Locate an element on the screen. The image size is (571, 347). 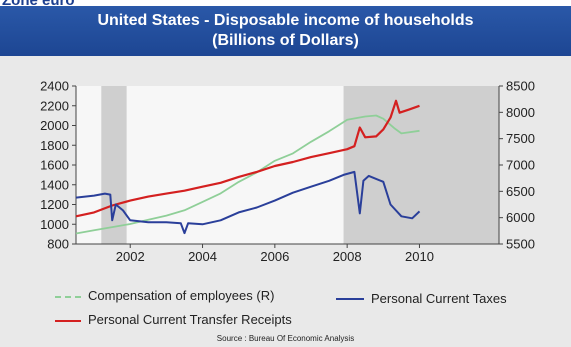
series-line-blue is located at coordinates (248, 202).